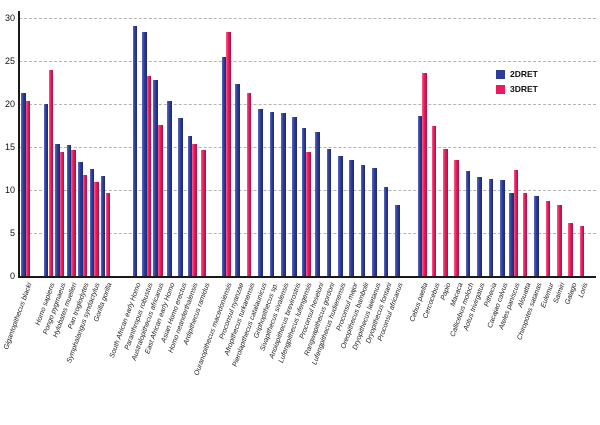 This screenshot has height=425, width=600. I want to click on legend-item: 2DRET, so click(517, 74).